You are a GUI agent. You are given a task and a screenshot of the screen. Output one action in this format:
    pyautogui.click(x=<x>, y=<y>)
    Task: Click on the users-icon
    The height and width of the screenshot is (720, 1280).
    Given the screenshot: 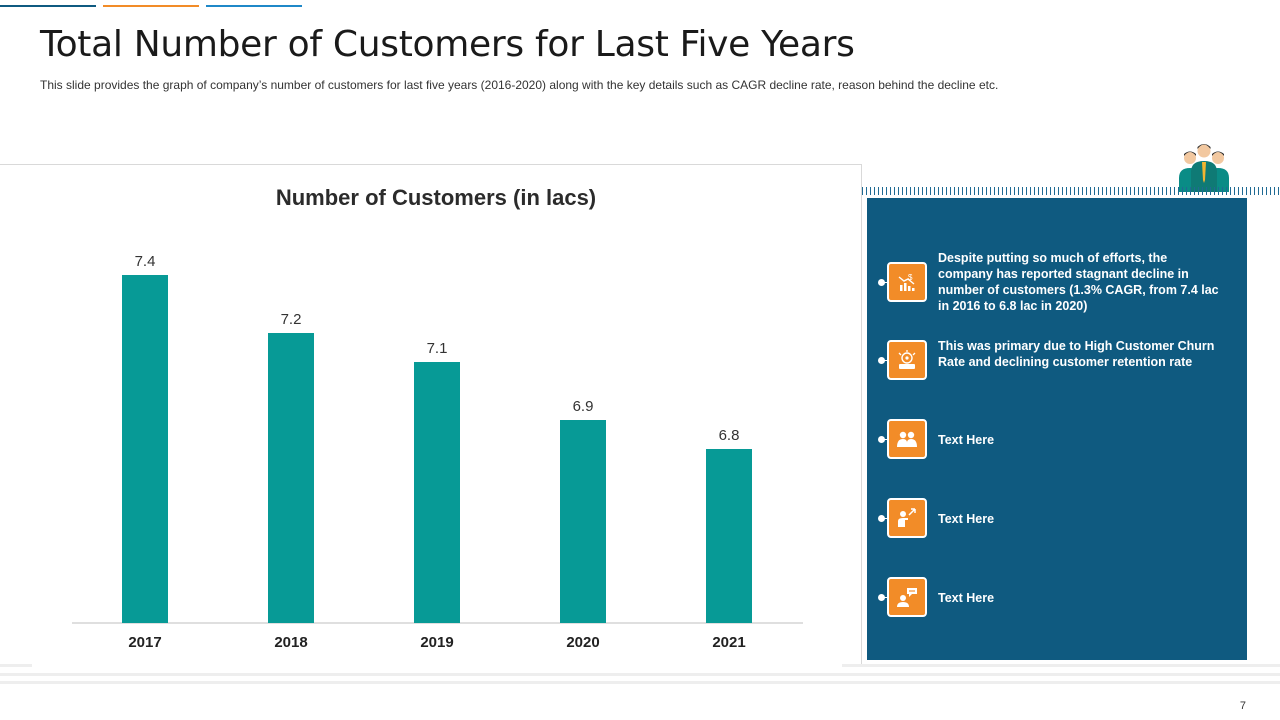 What is the action you would take?
    pyautogui.click(x=907, y=439)
    